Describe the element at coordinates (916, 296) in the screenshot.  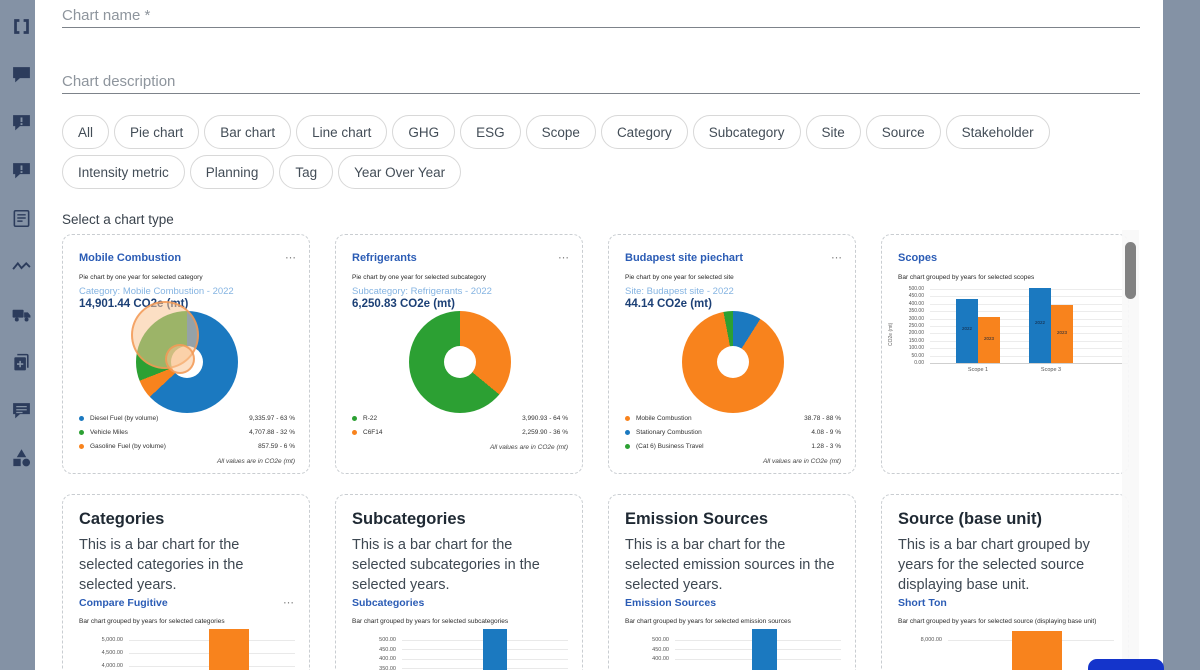
I see `y-tick-label: 450.00` at that location.